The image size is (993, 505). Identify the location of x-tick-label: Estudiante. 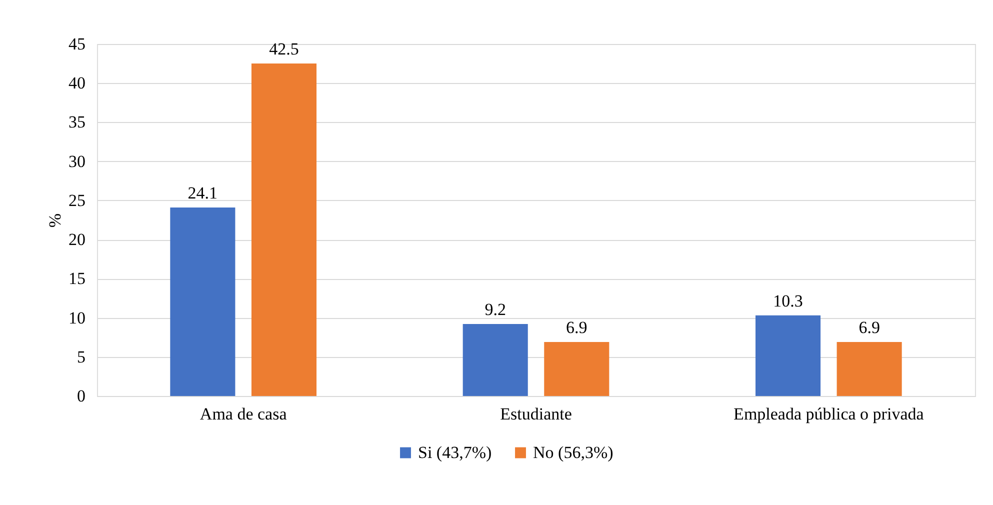
(536, 414).